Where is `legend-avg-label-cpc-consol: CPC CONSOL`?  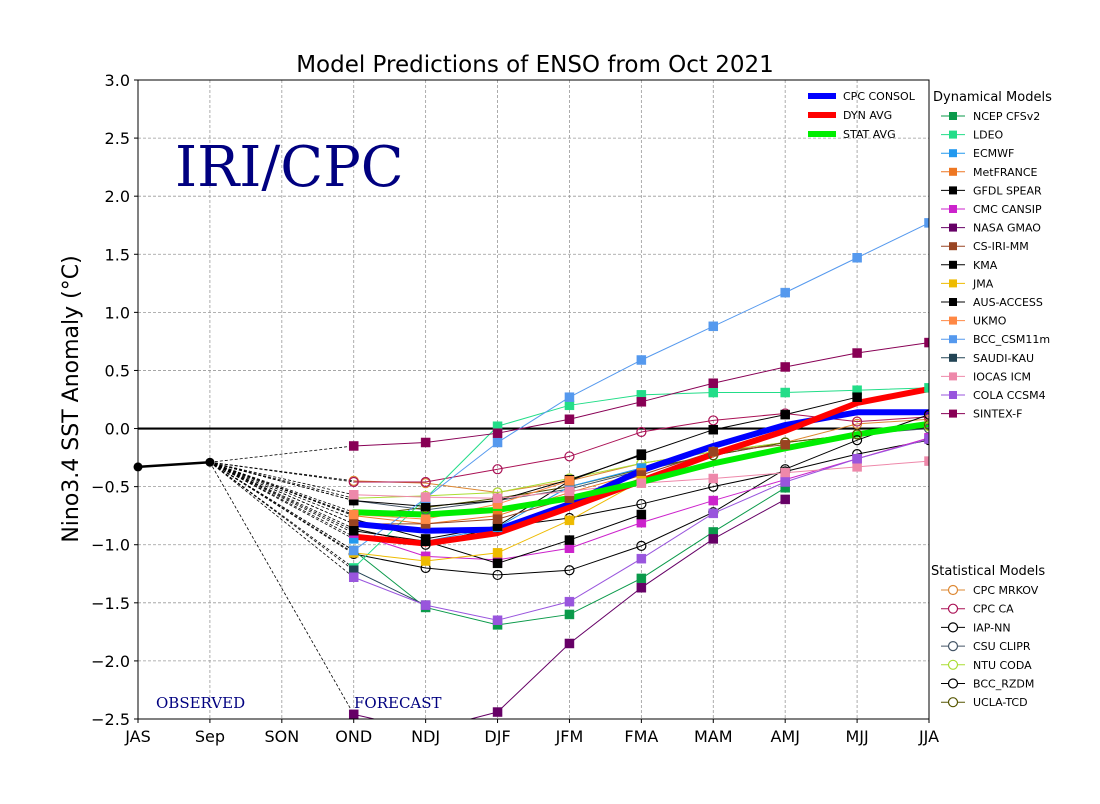 legend-avg-label-cpc-consol: CPC CONSOL is located at coordinates (879, 96).